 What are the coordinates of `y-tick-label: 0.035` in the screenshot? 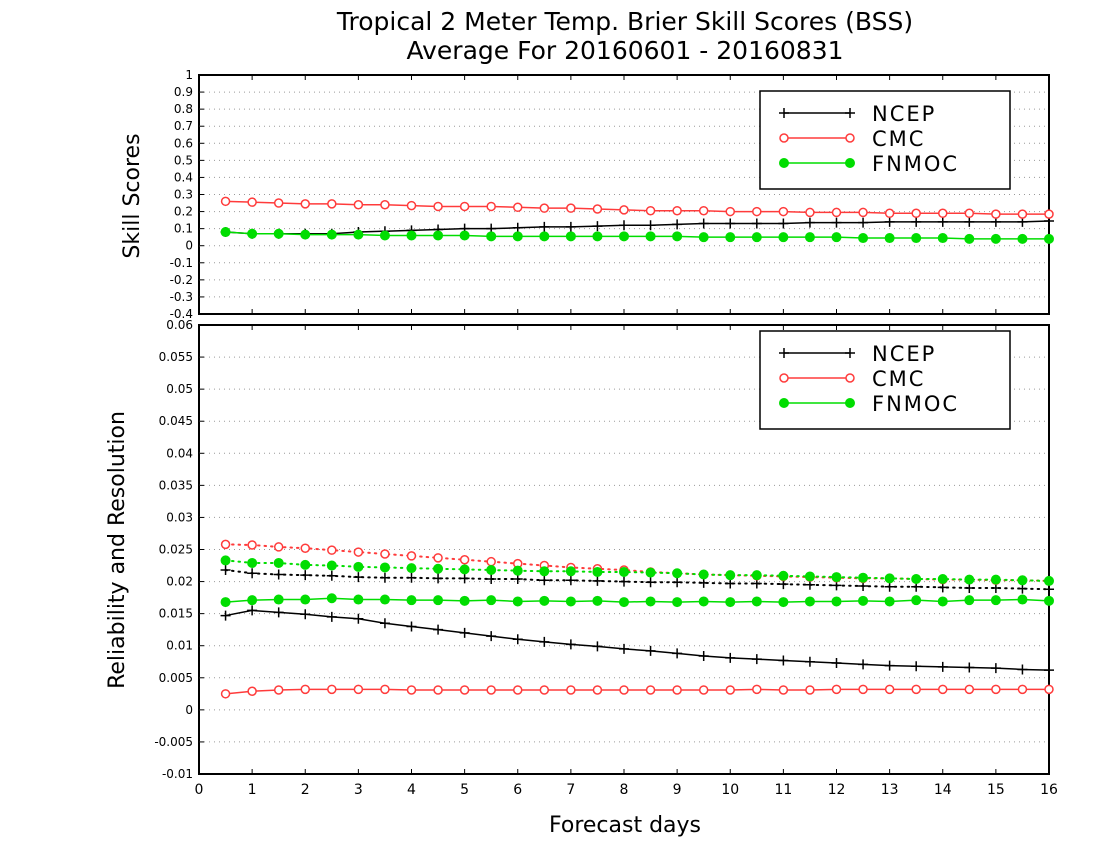 It's located at (176, 485).